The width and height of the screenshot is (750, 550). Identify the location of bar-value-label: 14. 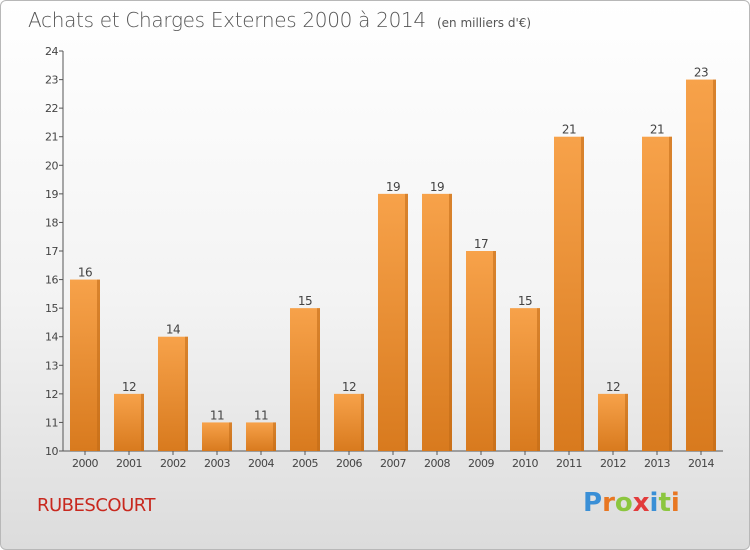
(173, 330).